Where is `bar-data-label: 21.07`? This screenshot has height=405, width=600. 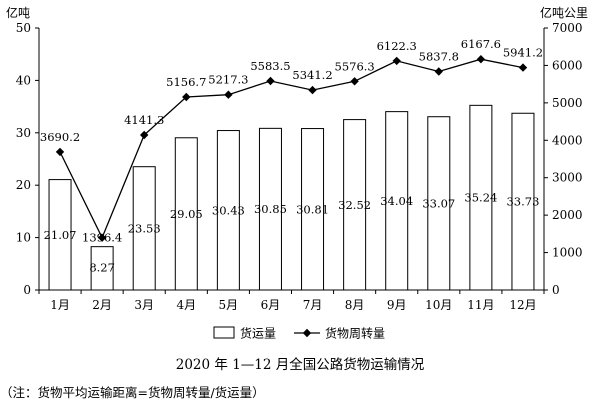 bar-data-label: 21.07 is located at coordinates (60, 235).